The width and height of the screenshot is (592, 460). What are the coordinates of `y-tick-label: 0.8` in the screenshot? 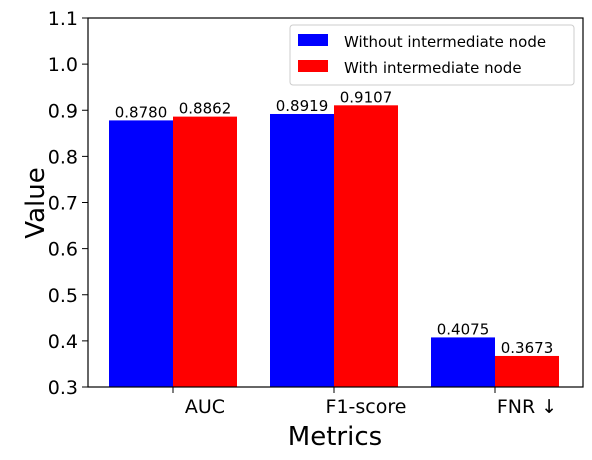 It's located at (63, 157).